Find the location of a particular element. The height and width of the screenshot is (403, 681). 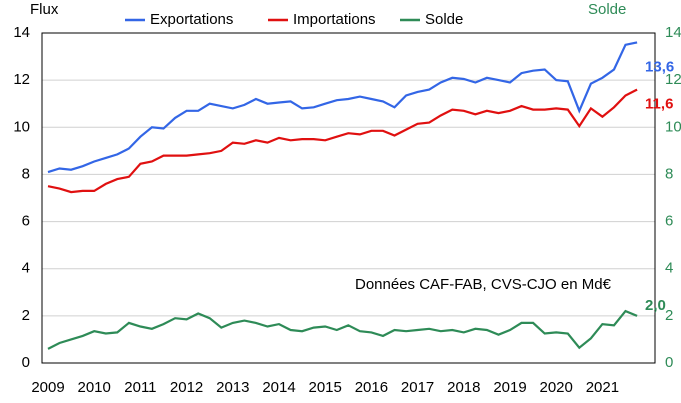

y2-axis-label: Solde is located at coordinates (607, 9).